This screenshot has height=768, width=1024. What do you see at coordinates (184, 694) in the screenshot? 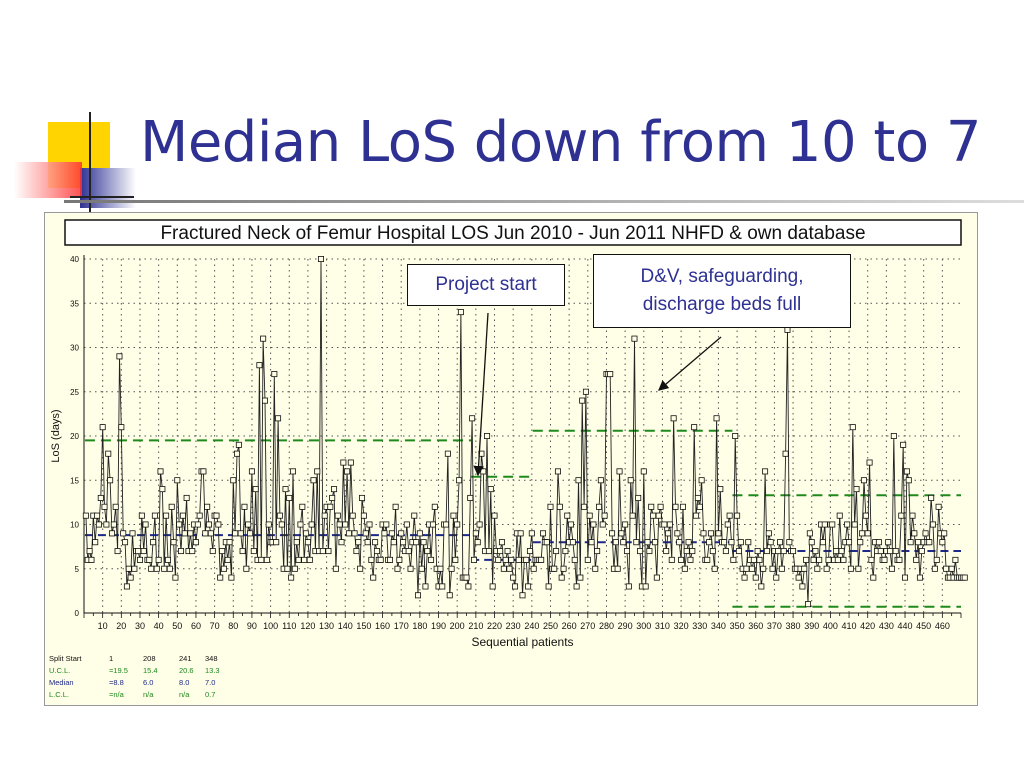
I see `stats-cell: n/a` at bounding box center [184, 694].